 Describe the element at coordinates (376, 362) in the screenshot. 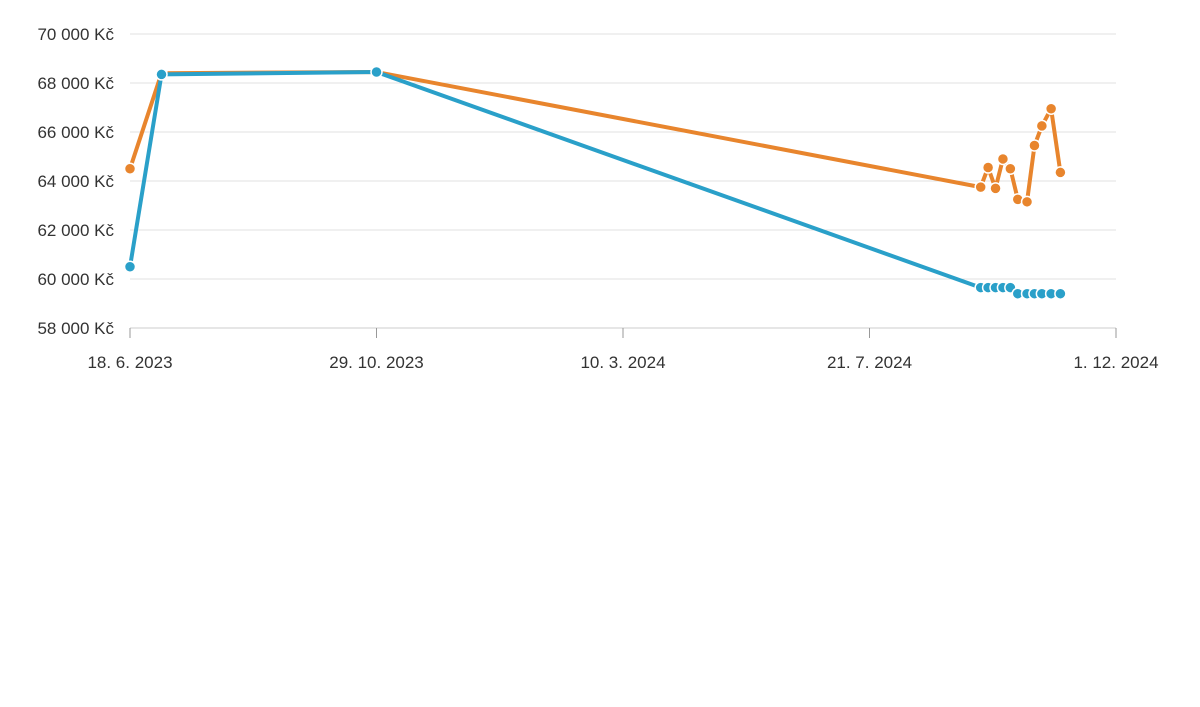

I see `x-tick-label: 29. 10. 2023` at that location.